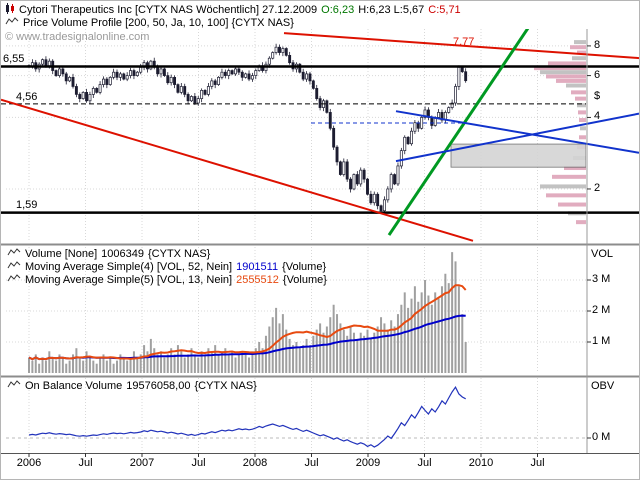 Image resolution: width=640 pixels, height=480 pixels. What do you see at coordinates (601, 437) in the screenshot?
I see `obv-axis-tick: 0 M` at bounding box center [601, 437].